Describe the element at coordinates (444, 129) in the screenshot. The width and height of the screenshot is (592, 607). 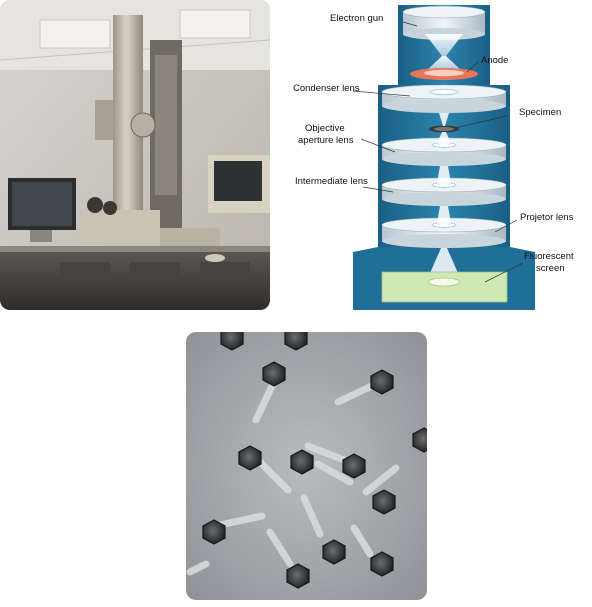
I see `specimen` at that location.